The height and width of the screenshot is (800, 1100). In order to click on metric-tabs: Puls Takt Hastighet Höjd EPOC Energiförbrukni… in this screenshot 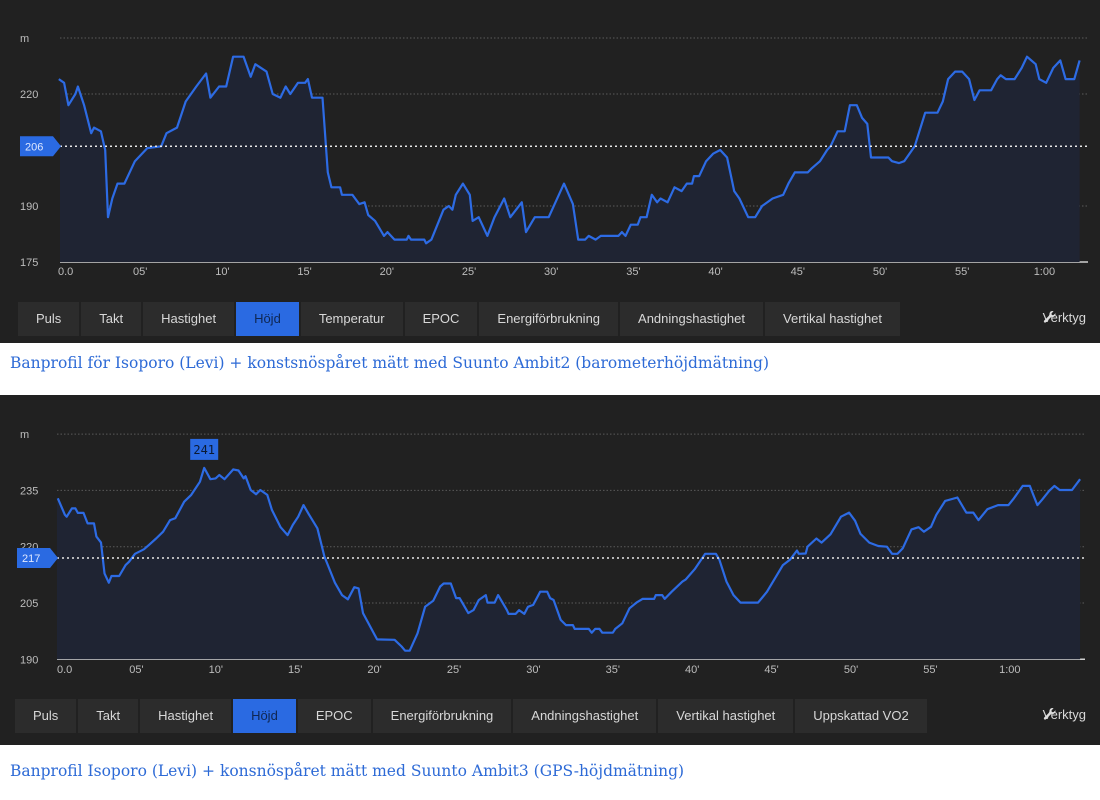, I will do `click(471, 716)`.